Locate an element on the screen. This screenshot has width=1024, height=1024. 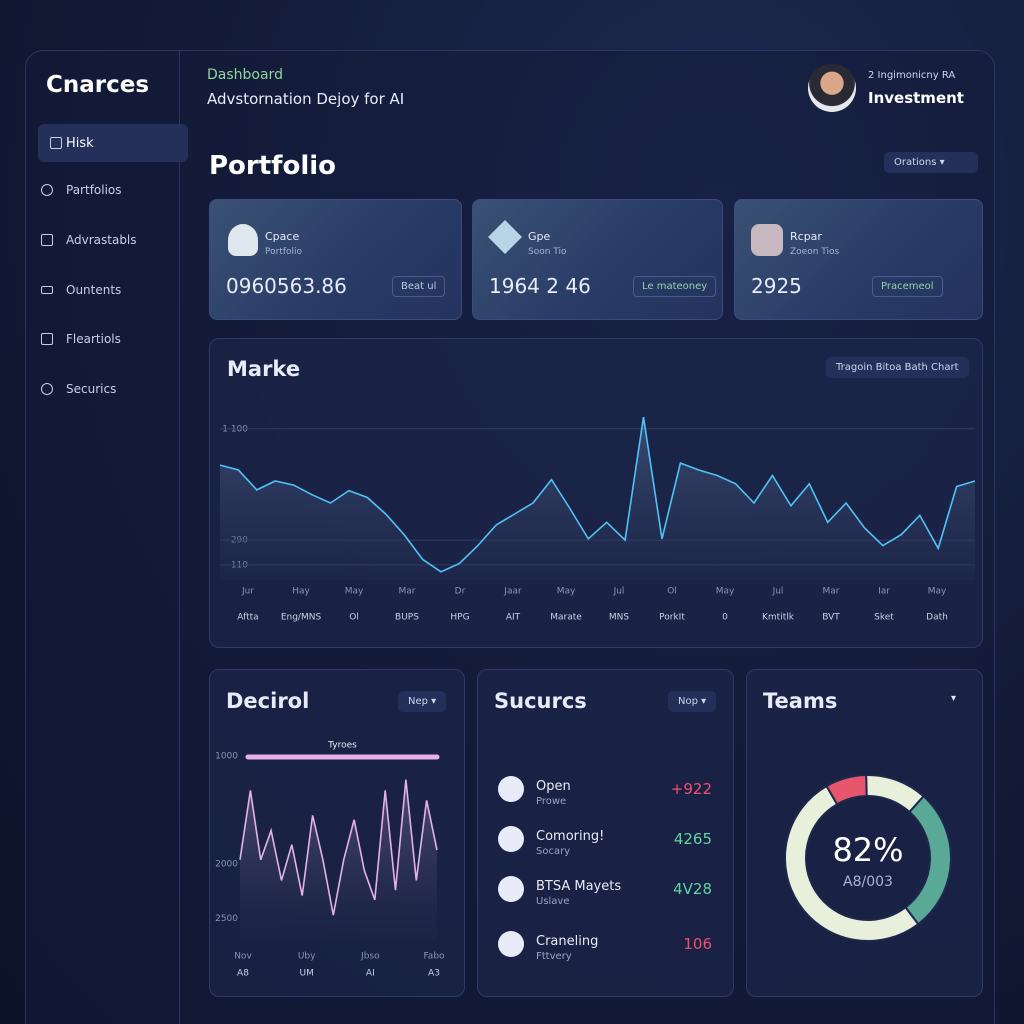
dropdown-arrow: ▾ is located at coordinates (954, 698).